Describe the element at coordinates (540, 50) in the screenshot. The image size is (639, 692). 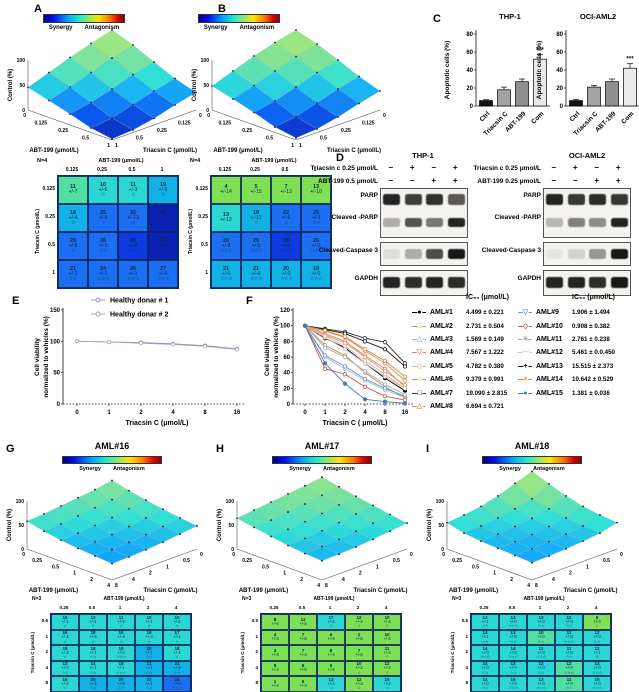
I see `significance-label: ***` at that location.